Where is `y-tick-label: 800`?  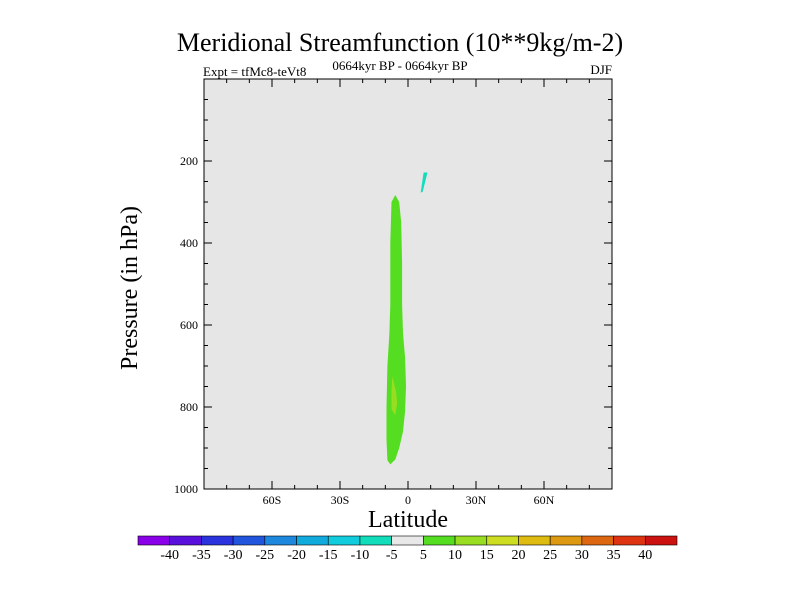
y-tick-label: 800 is located at coordinates (189, 407).